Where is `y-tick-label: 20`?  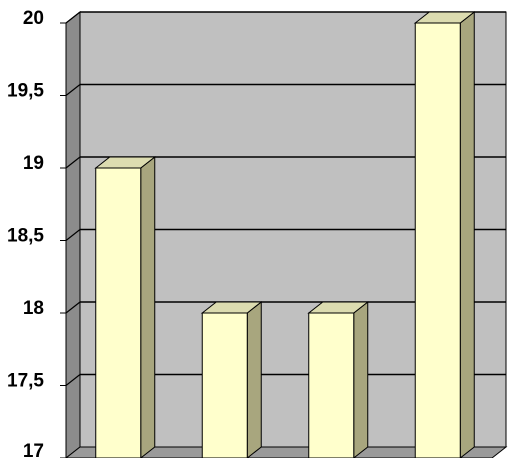 y-tick-label: 20 is located at coordinates (33, 18).